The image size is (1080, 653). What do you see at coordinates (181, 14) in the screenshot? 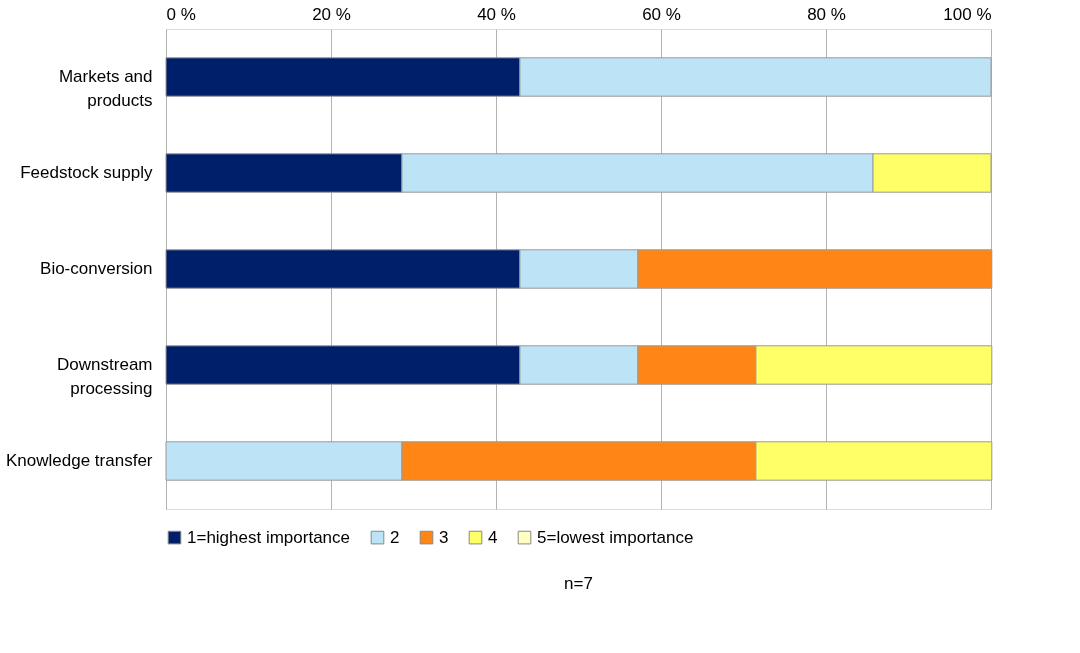
I see `x-tick-label: 0 %` at bounding box center [181, 14].